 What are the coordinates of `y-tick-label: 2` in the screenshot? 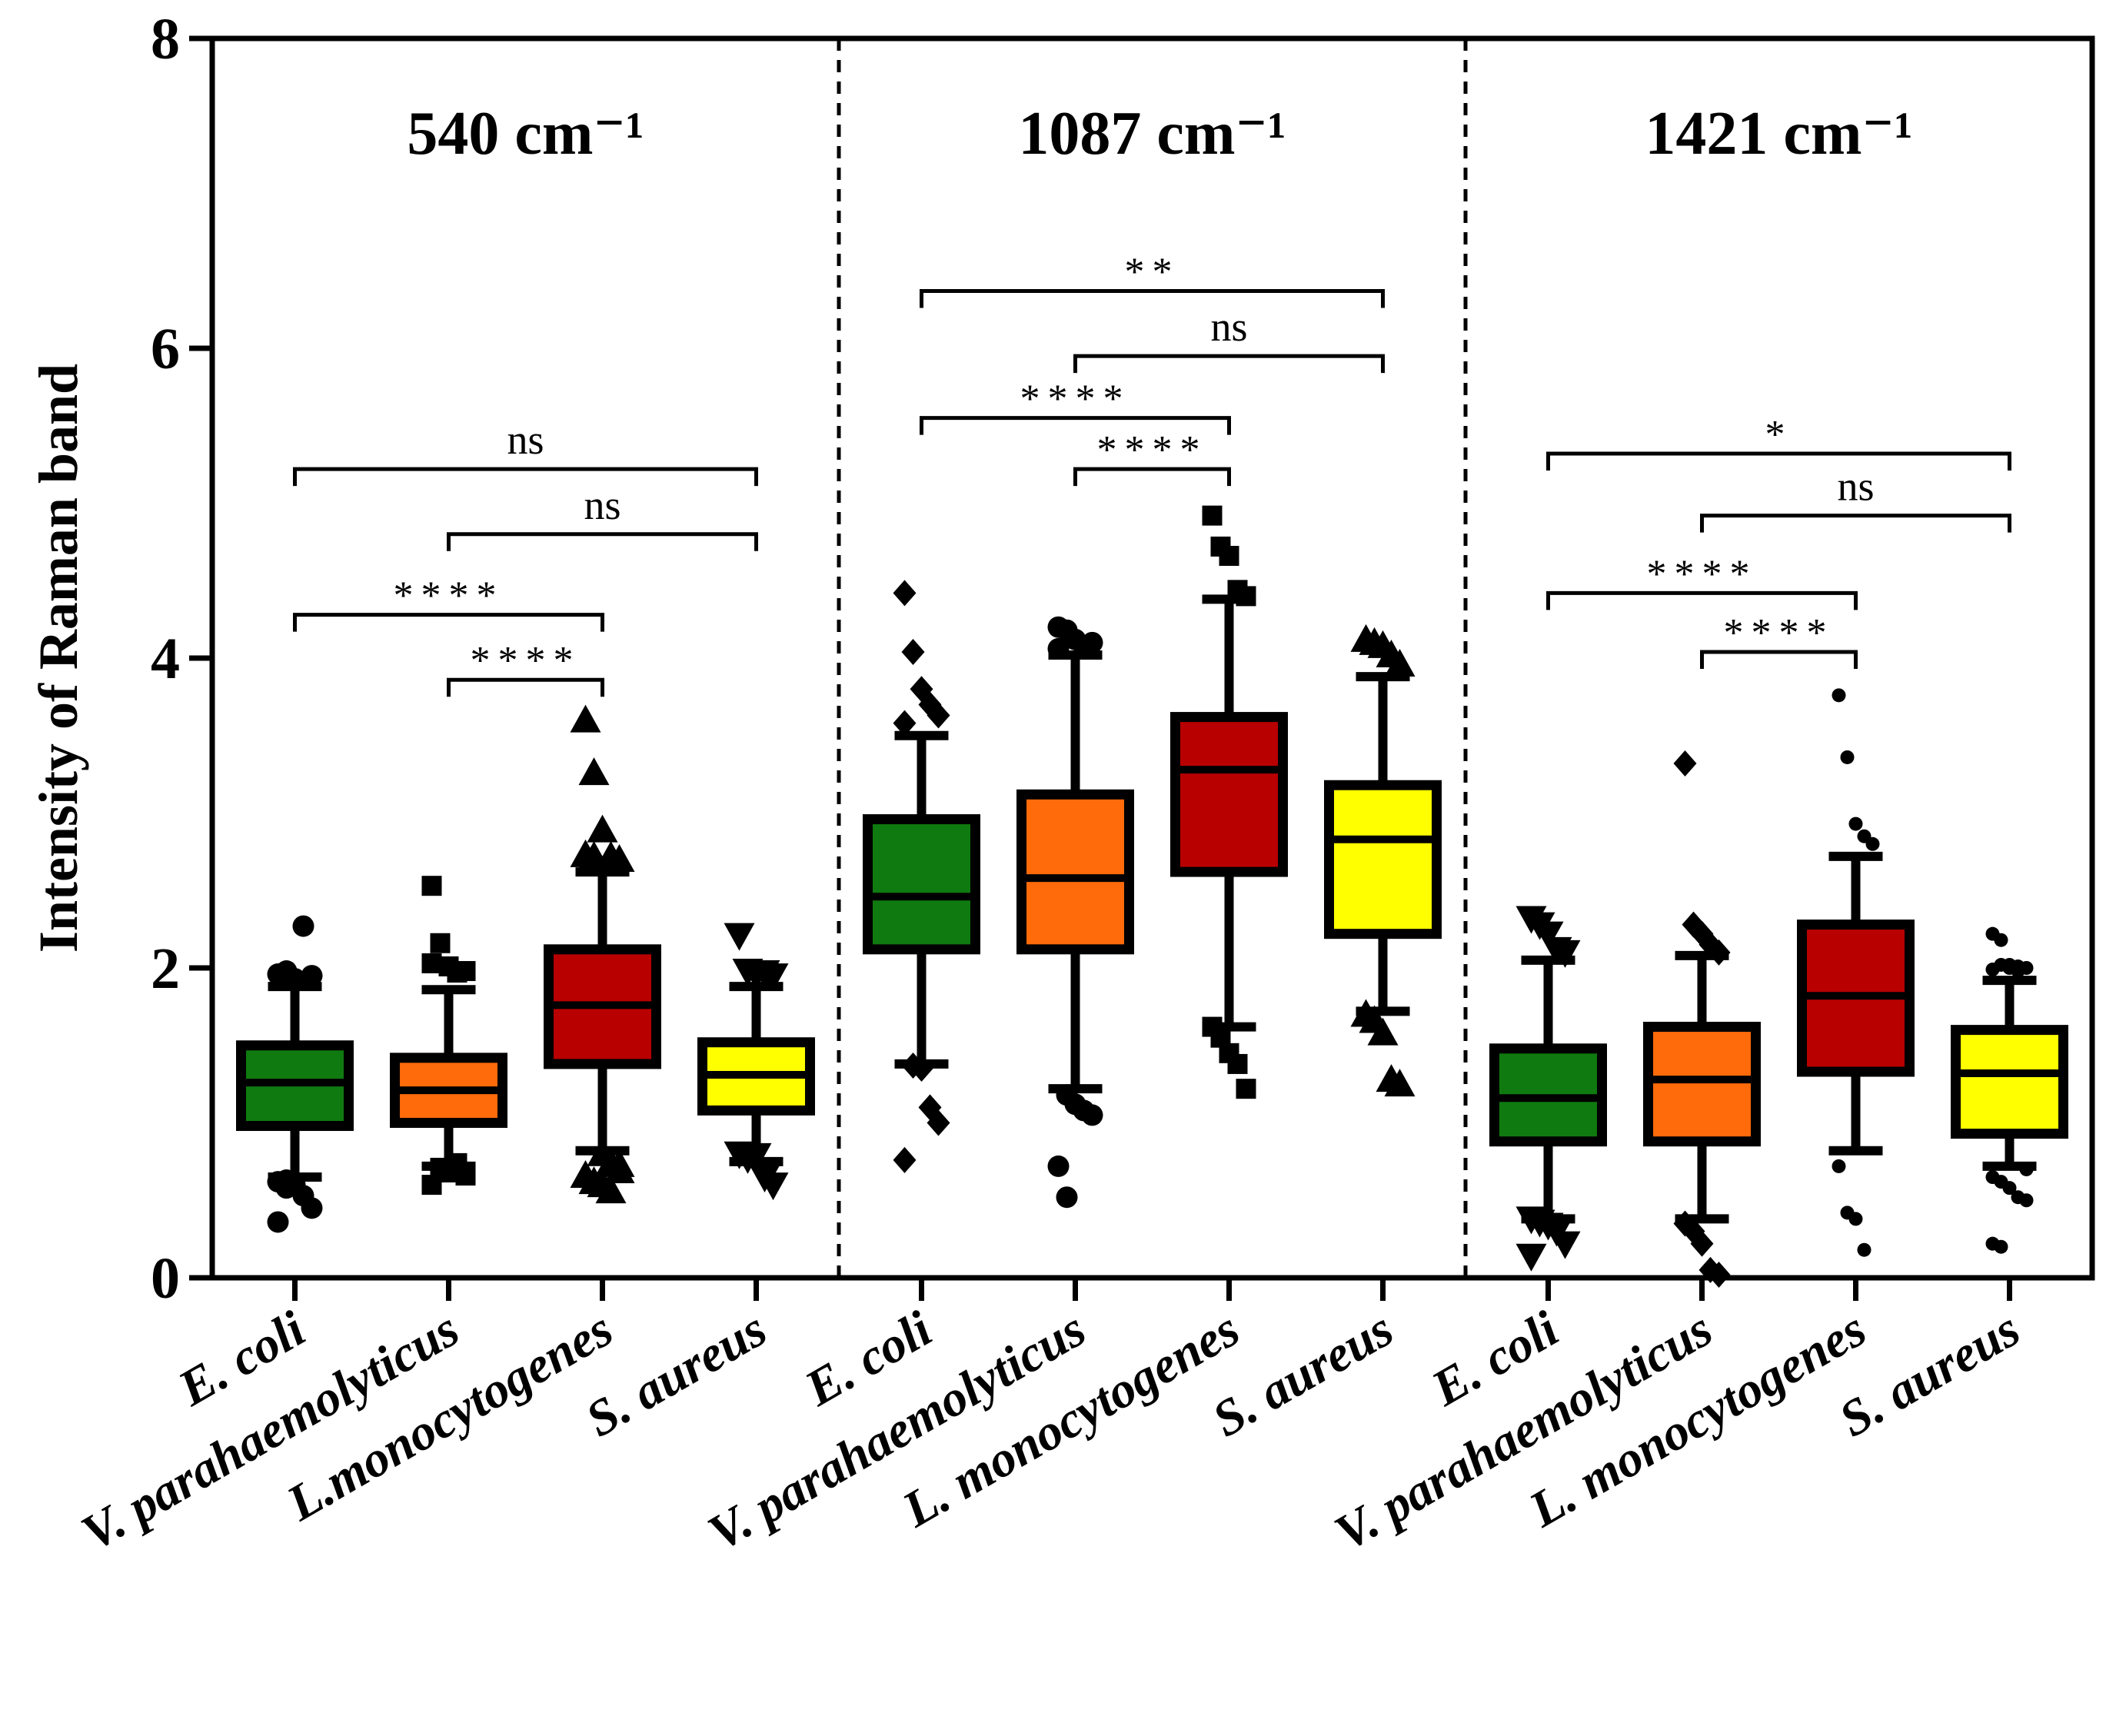 It's located at (165, 968).